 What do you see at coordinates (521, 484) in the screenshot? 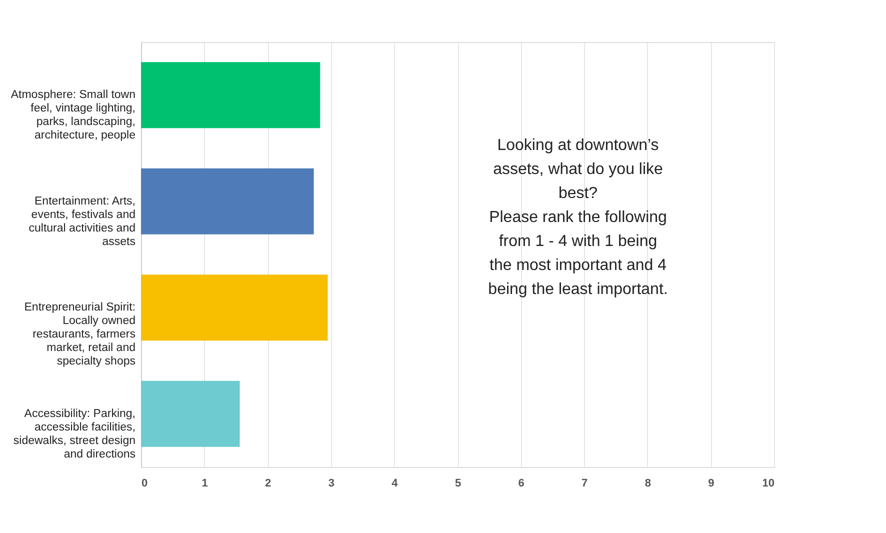
I see `x-tick-label: 6` at bounding box center [521, 484].